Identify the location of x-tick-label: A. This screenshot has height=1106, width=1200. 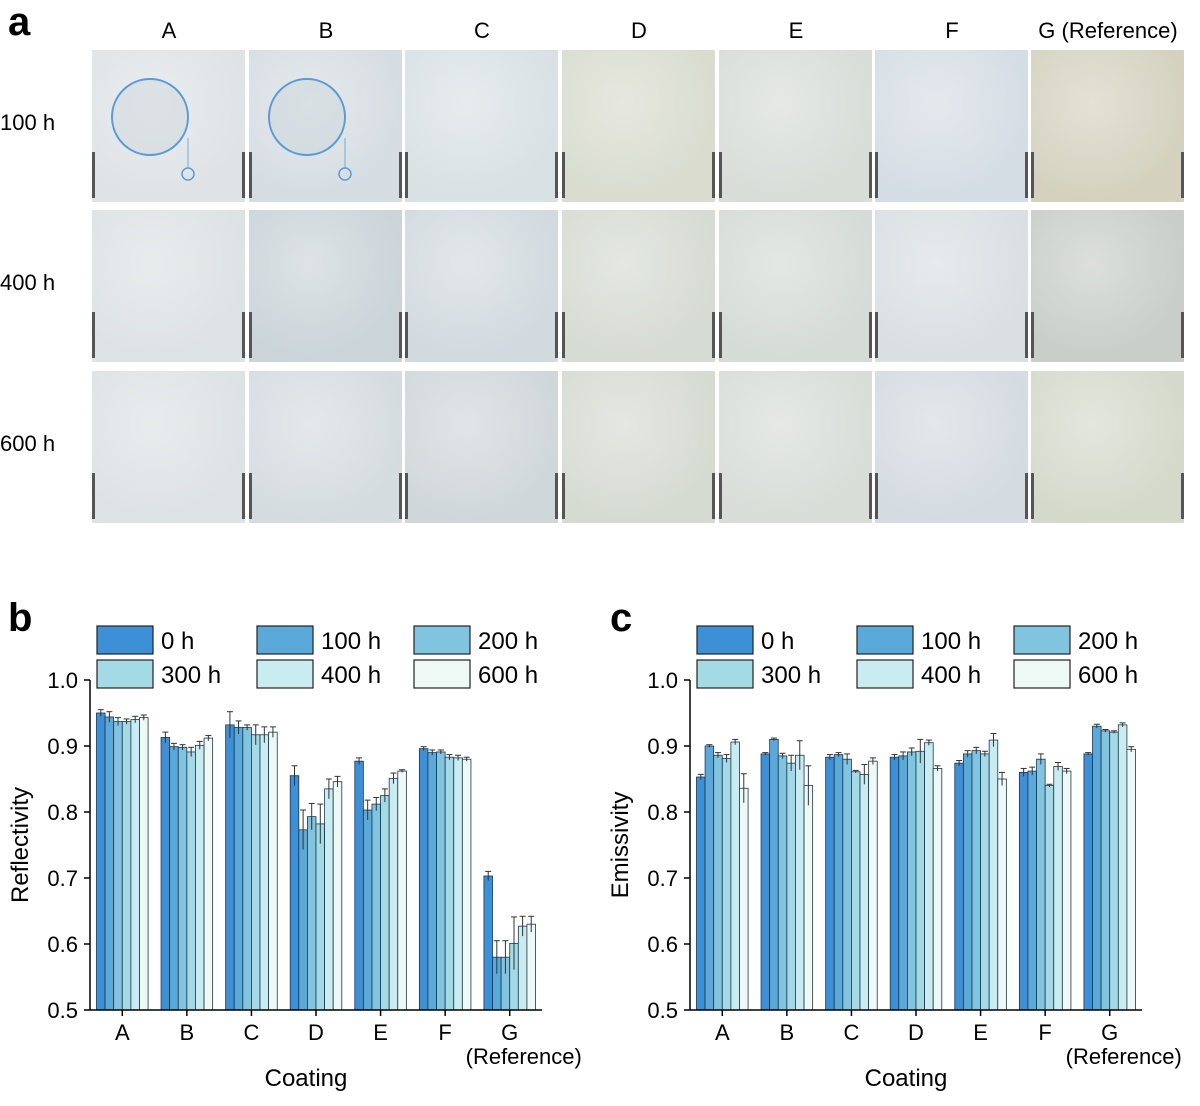
(722, 1032).